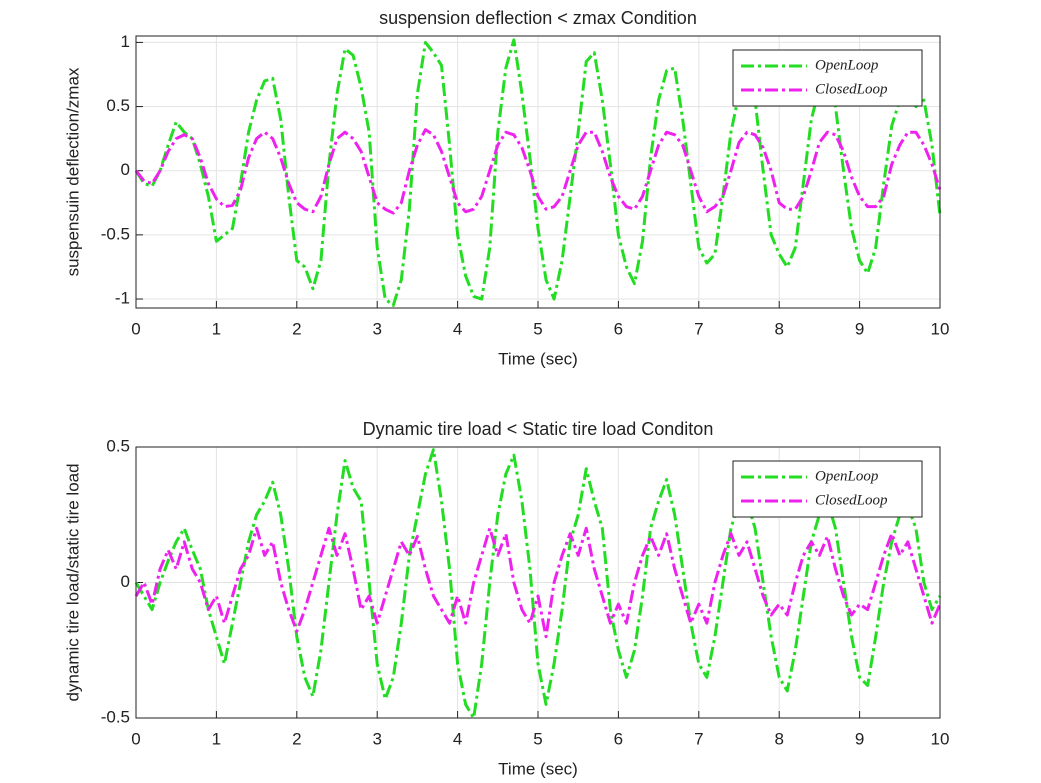  What do you see at coordinates (125, 41) in the screenshot?
I see `y-tick-label: 1` at bounding box center [125, 41].